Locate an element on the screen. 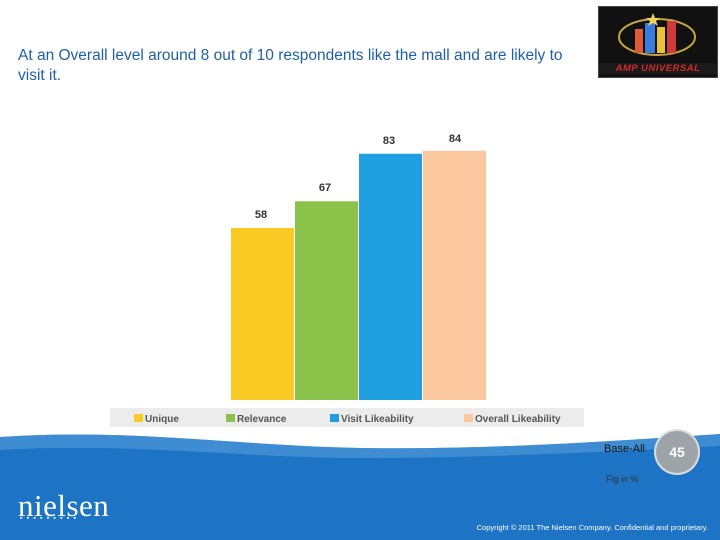  bar-visit-likeability is located at coordinates (390, 276).